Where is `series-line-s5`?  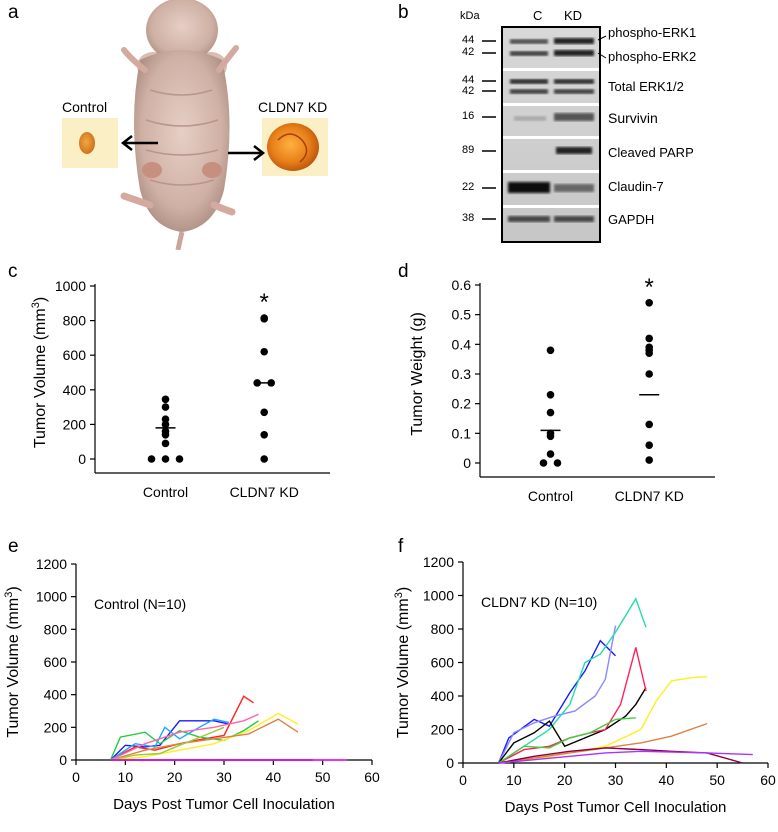
series-line-s5 is located at coordinates (204, 736).